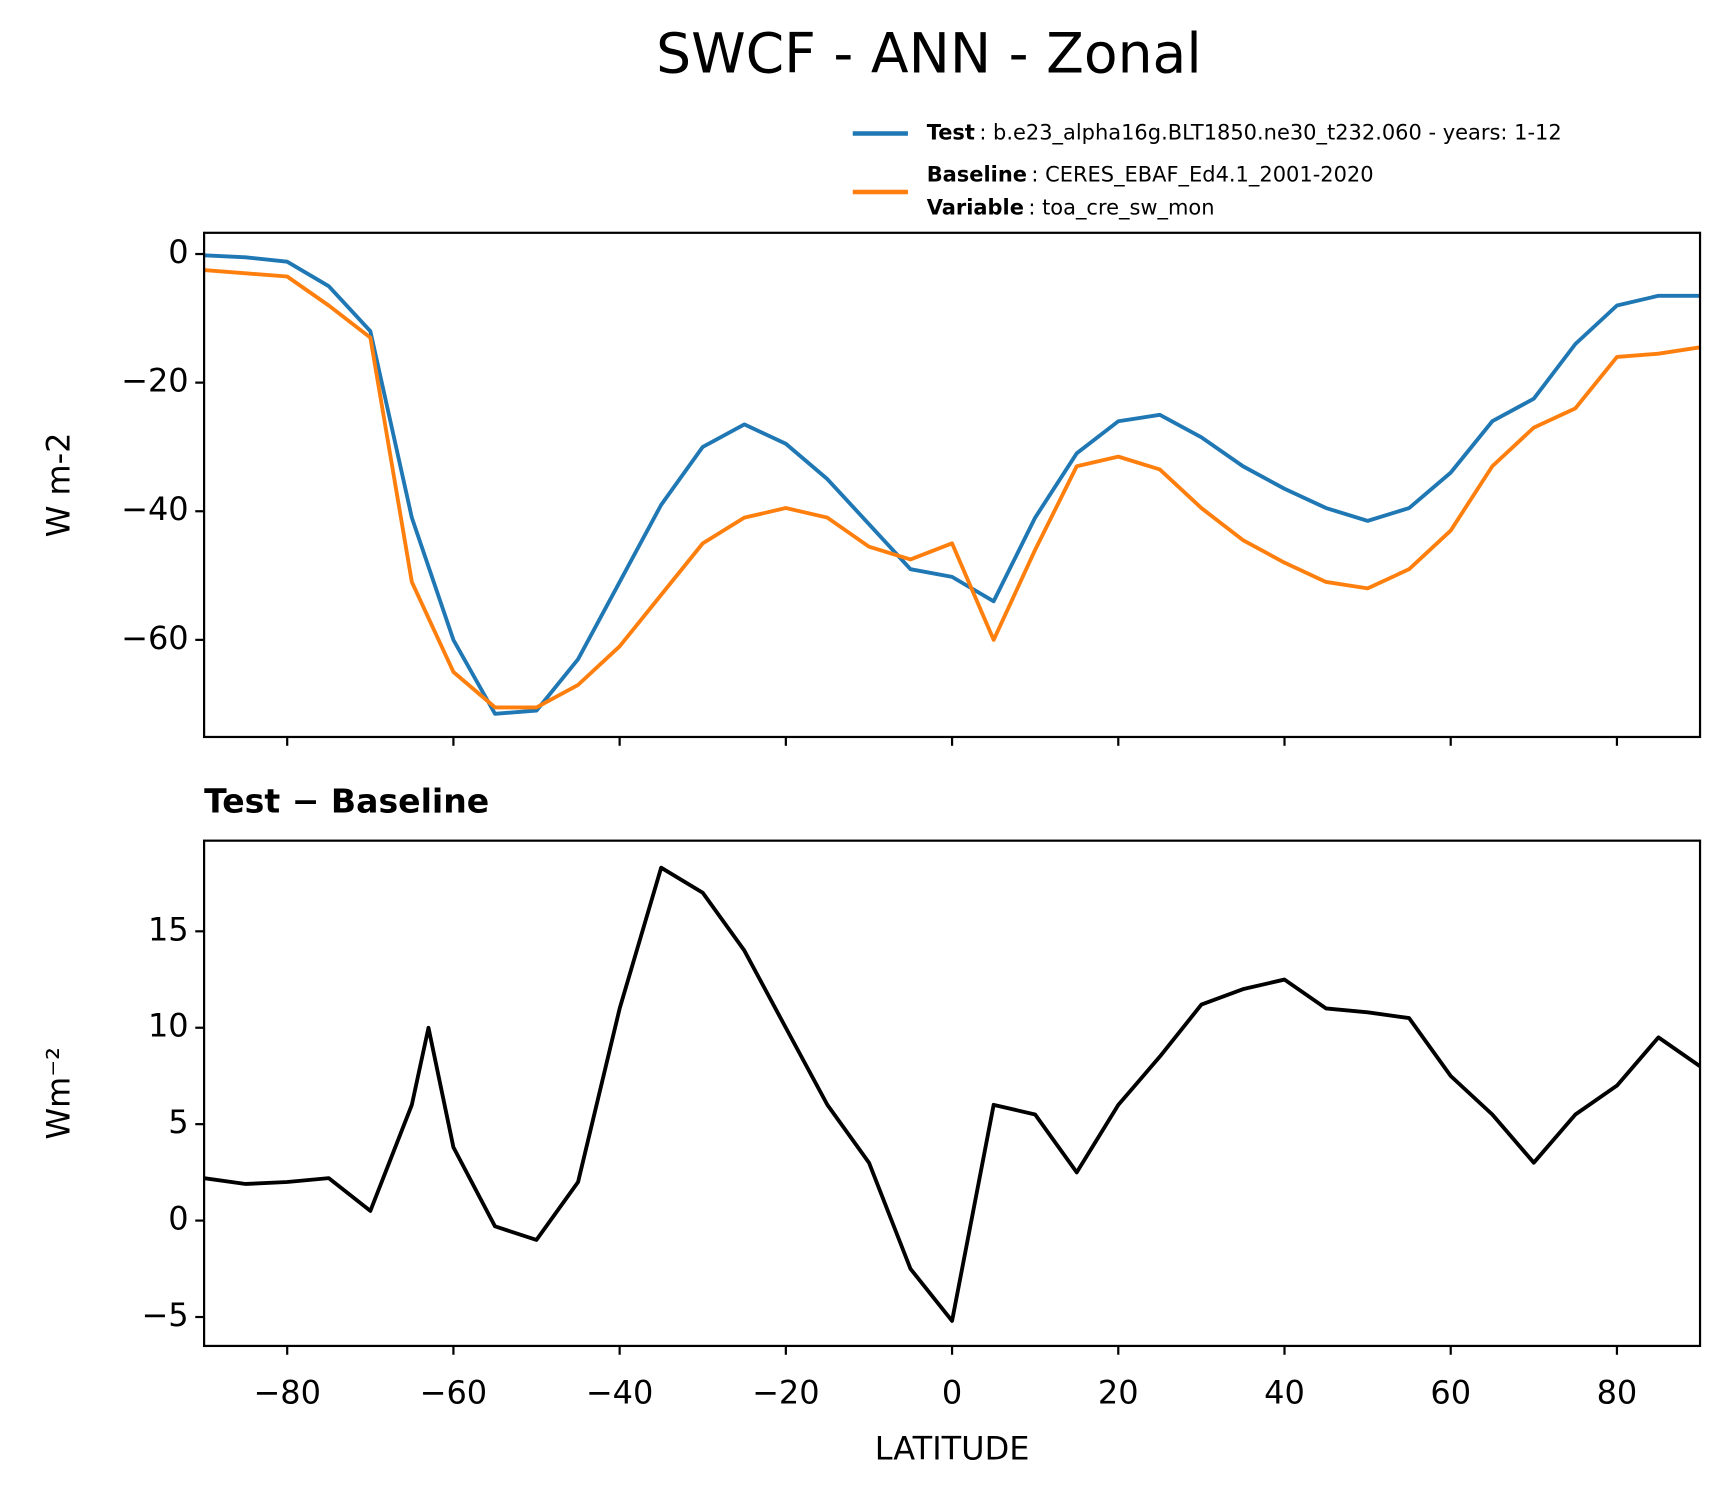 This screenshot has width=1721, height=1496. Describe the element at coordinates (1118, 1392) in the screenshot. I see `x-tick-label: 20` at that location.